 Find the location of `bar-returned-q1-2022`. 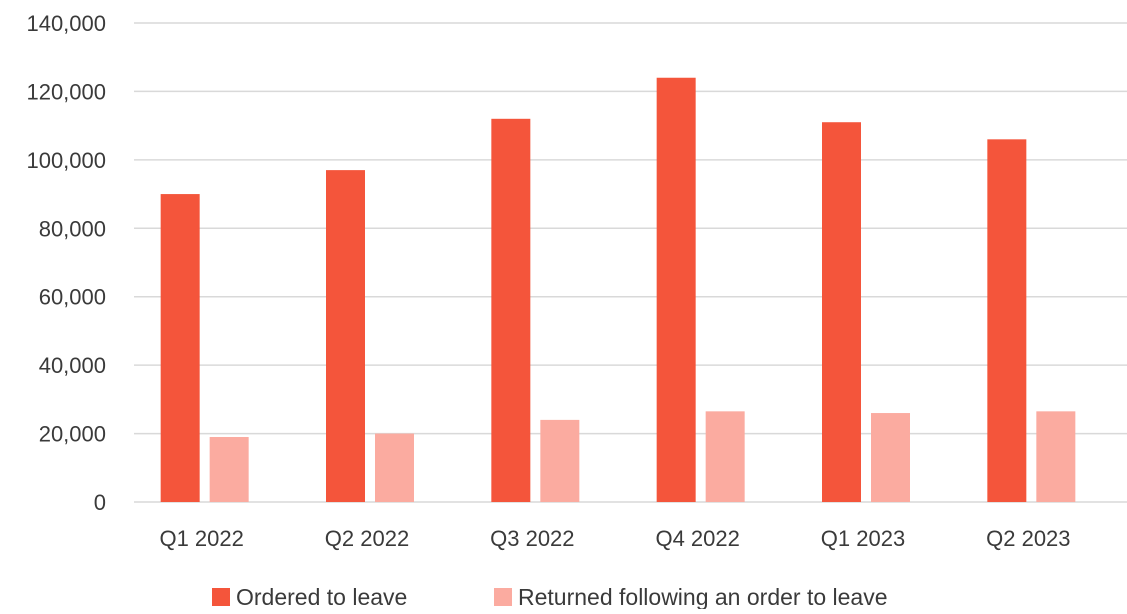

bar-returned-q1-2022 is located at coordinates (229, 469).